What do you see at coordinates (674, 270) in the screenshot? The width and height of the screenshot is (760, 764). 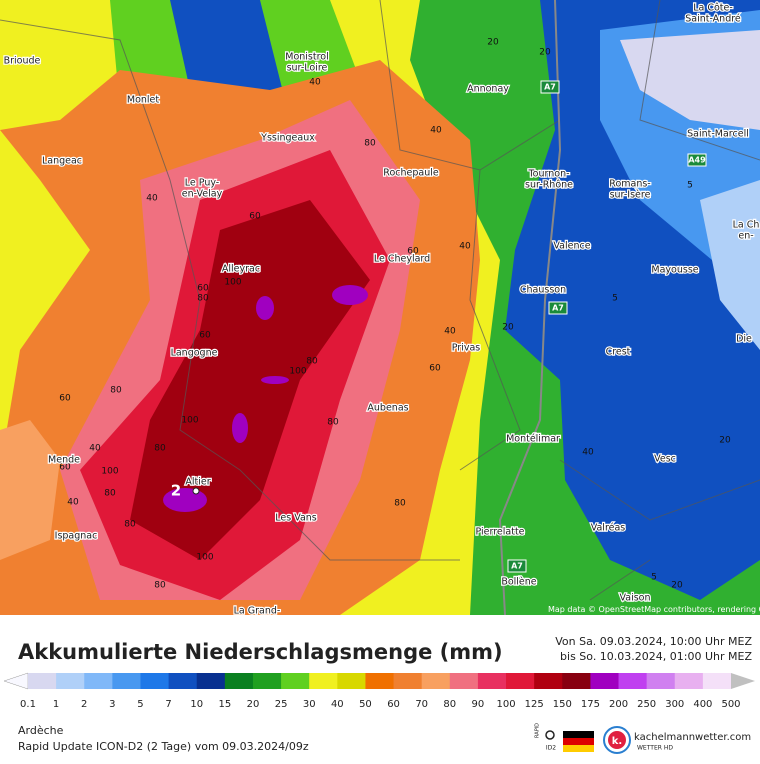 I see `place-label: Mayousse` at bounding box center [674, 270].